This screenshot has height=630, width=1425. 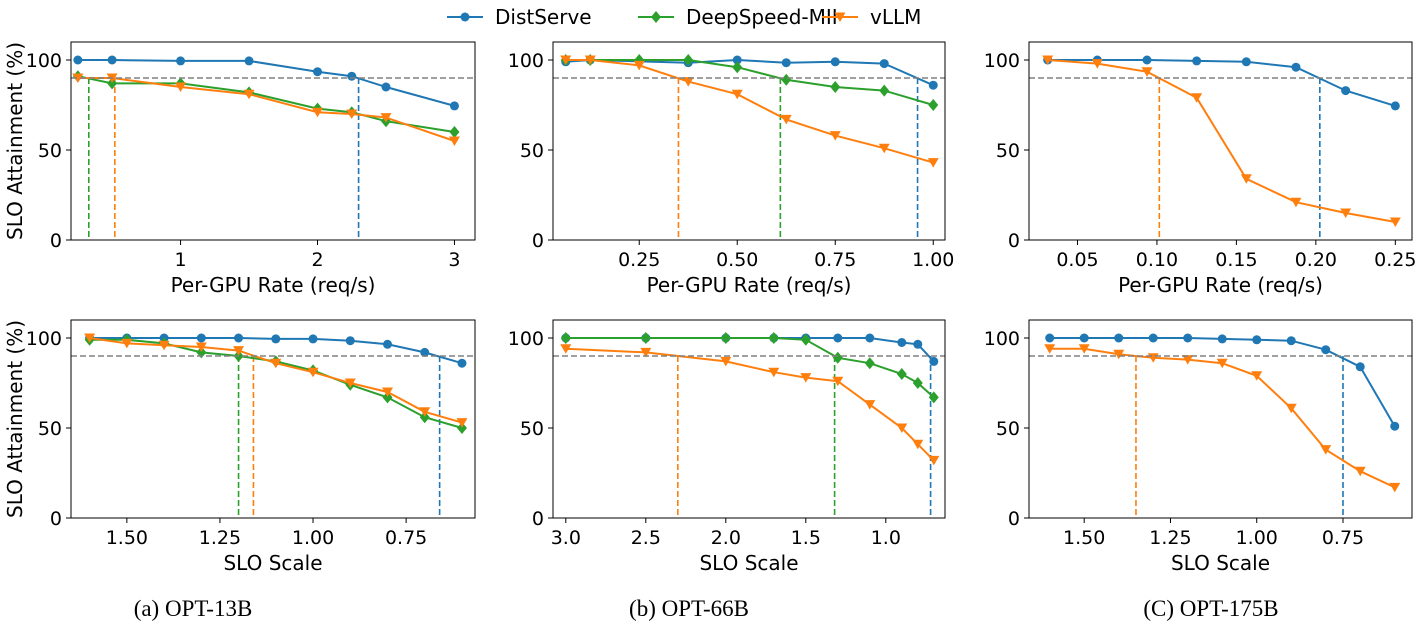 What do you see at coordinates (689, 608) in the screenshot?
I see `caption-b: (b) OPT-66B` at bounding box center [689, 608].